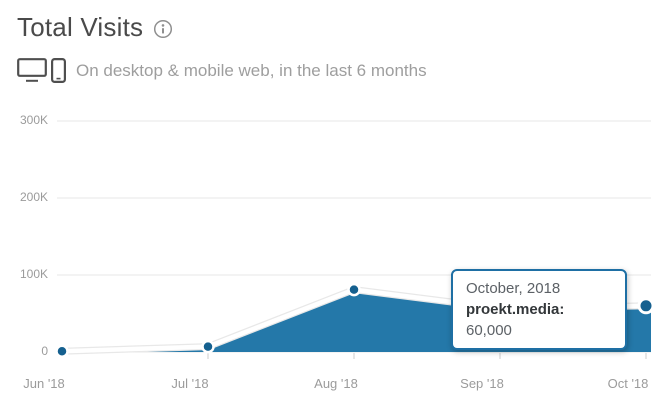  I want to click on info-circle-icon, so click(163, 29).